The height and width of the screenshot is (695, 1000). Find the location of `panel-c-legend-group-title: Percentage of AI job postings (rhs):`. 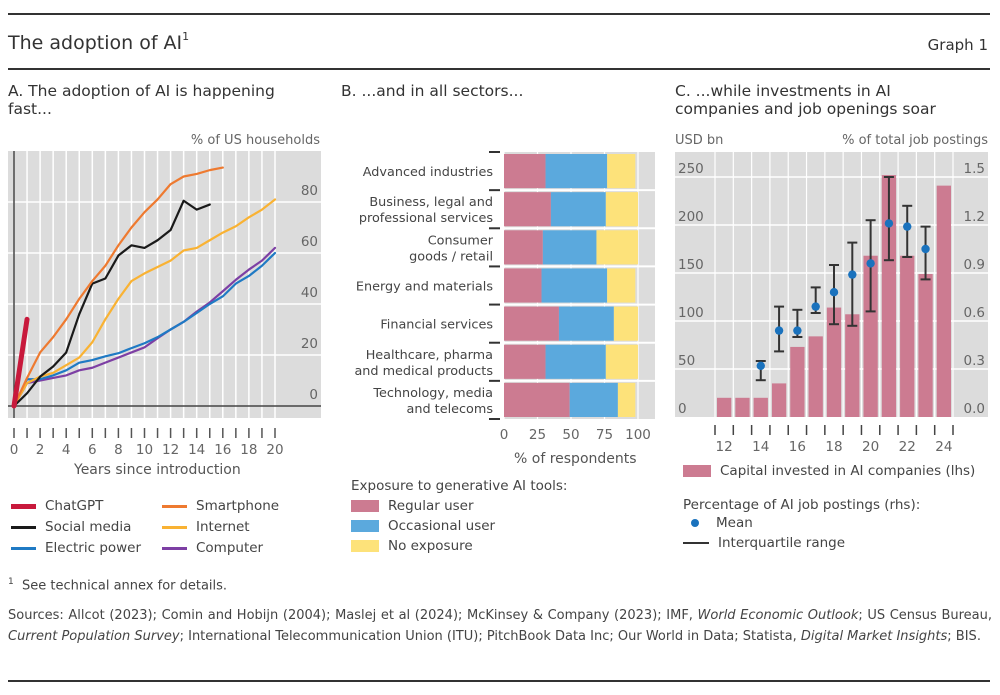

panel-c-legend-group-title: Percentage of AI job postings (rhs): is located at coordinates (802, 505).